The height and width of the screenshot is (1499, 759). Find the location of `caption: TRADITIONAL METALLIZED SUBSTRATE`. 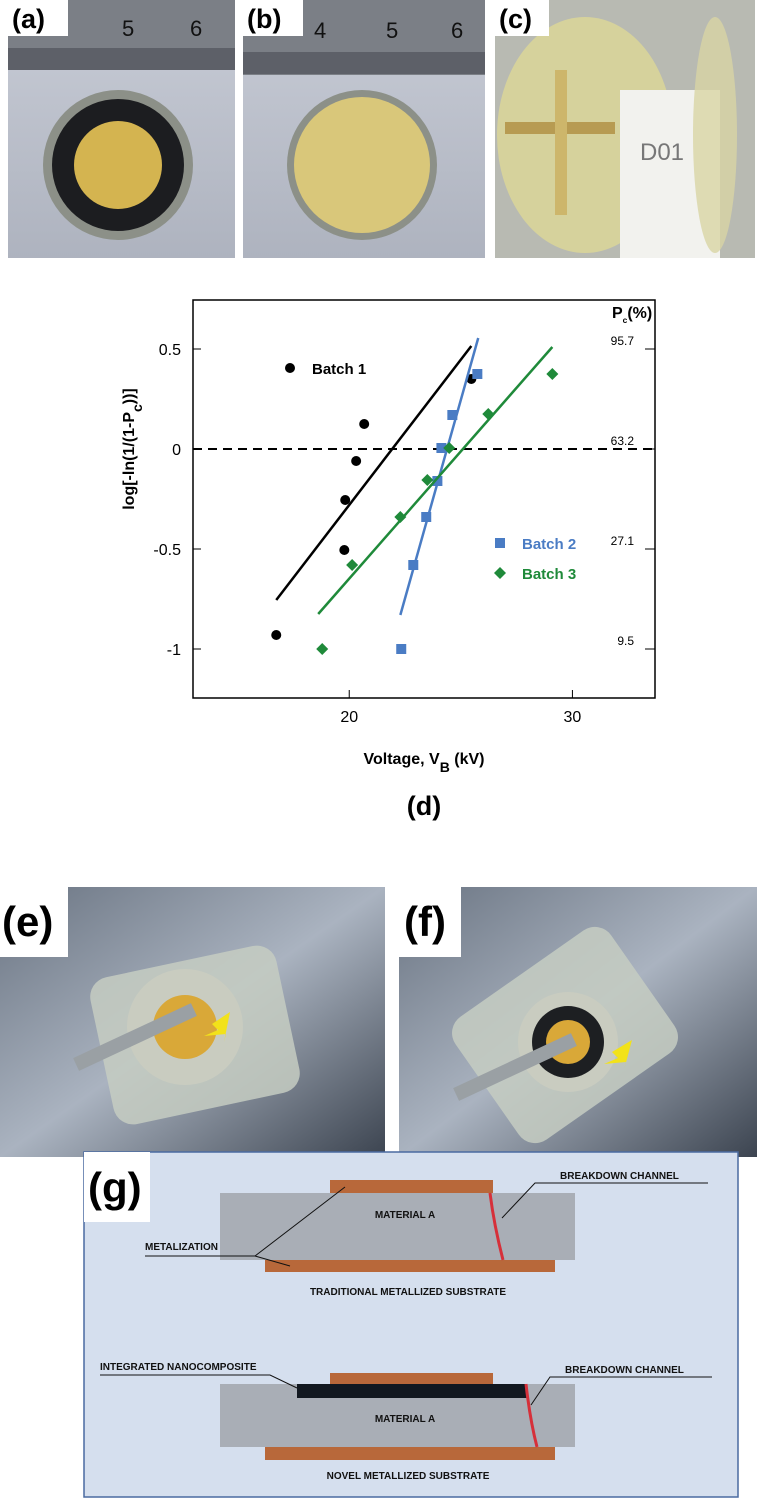

caption: TRADITIONAL METALLIZED SUBSTRATE is located at coordinates (408, 1292).